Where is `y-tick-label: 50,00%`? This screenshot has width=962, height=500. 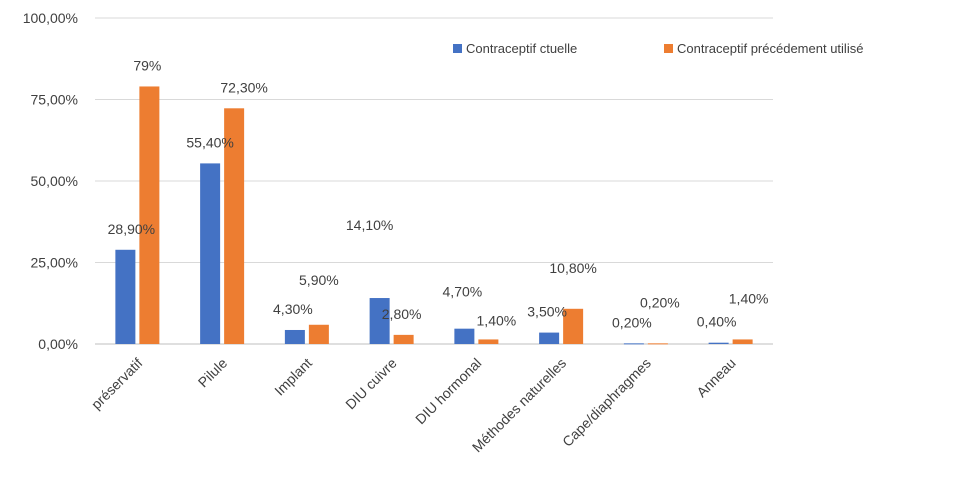 y-tick-label: 50,00% is located at coordinates (54, 181).